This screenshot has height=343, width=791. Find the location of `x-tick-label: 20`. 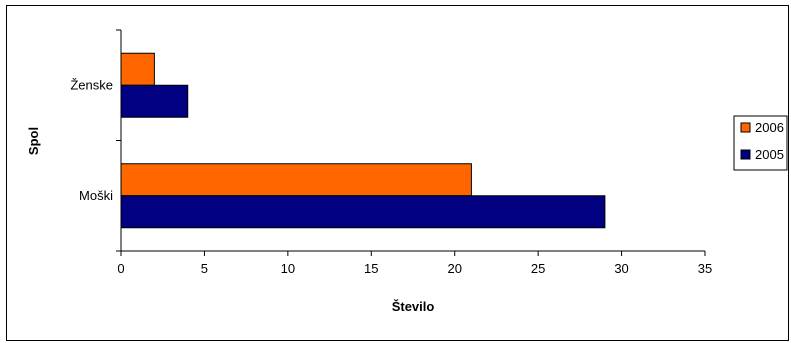

x-tick-label: 20 is located at coordinates (454, 268).